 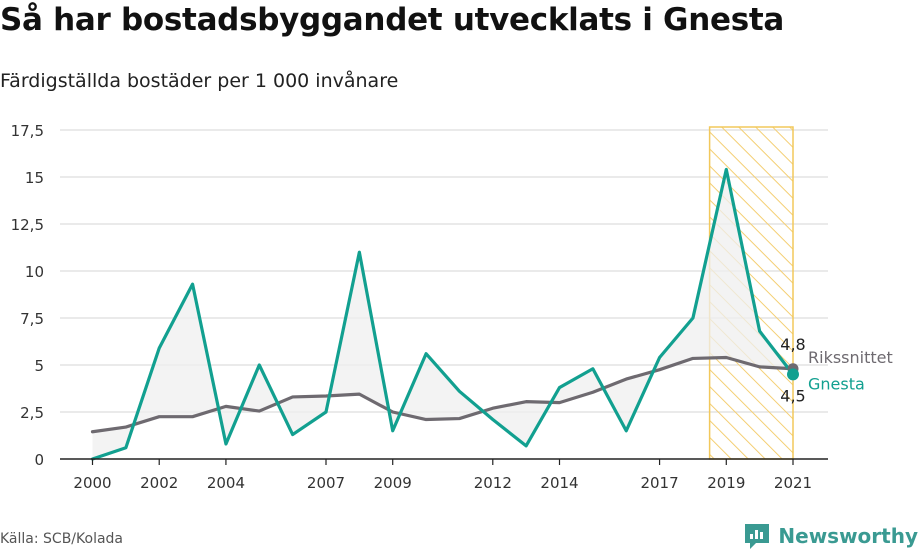 What do you see at coordinates (493, 483) in the screenshot?
I see `x-tick-label: 2012` at bounding box center [493, 483].